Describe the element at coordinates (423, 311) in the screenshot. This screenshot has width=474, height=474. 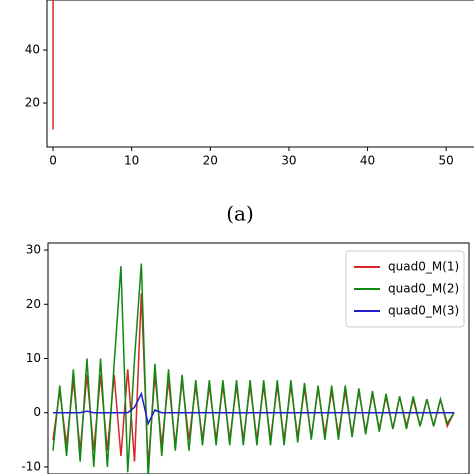
I see `legend-label: quad0_M(3)` at that location.